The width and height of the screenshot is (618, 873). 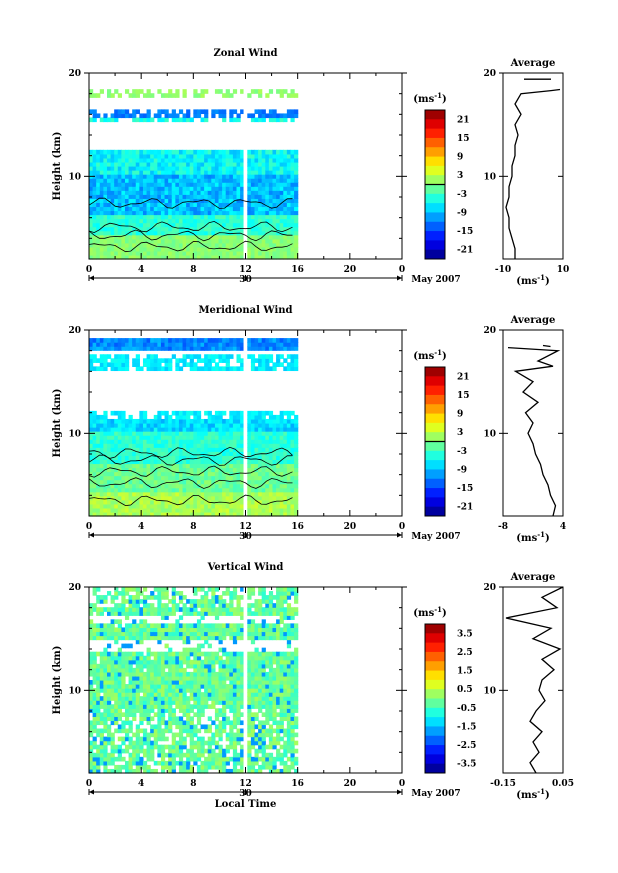 I want to click on panel-title: Meridional Wind, so click(x=245, y=310).